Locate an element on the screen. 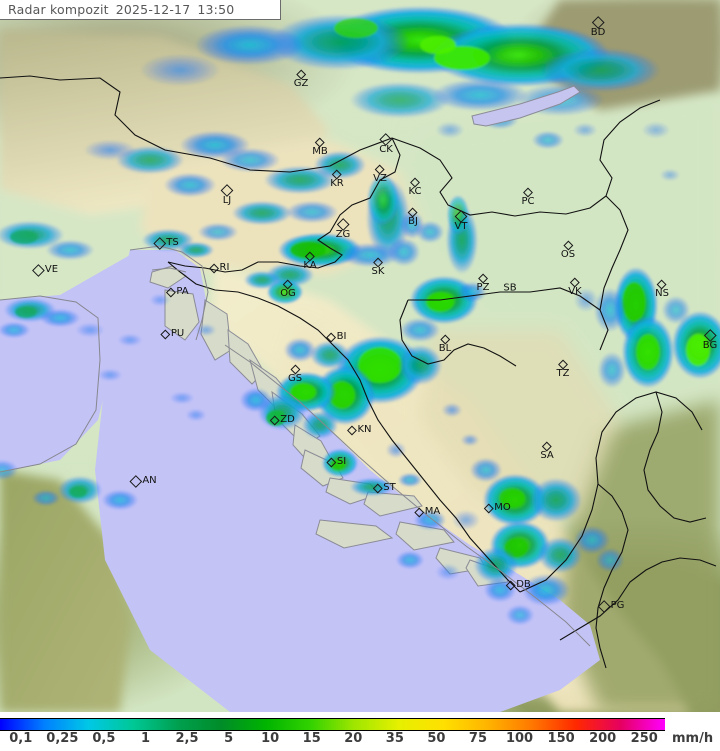 The image size is (720, 751). titlebar-text: Radar kompozit 2025-12-17 13:50 is located at coordinates (121, 9).